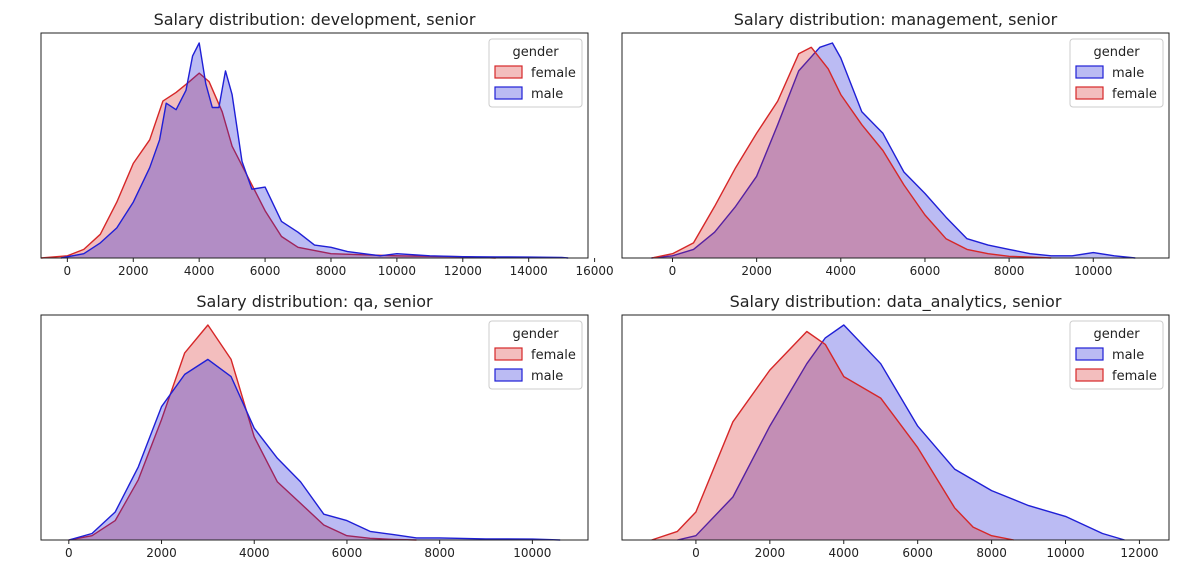  Describe the element at coordinates (314, 301) in the screenshot. I see `chart-title: Salary distribution: qa, senior` at that location.